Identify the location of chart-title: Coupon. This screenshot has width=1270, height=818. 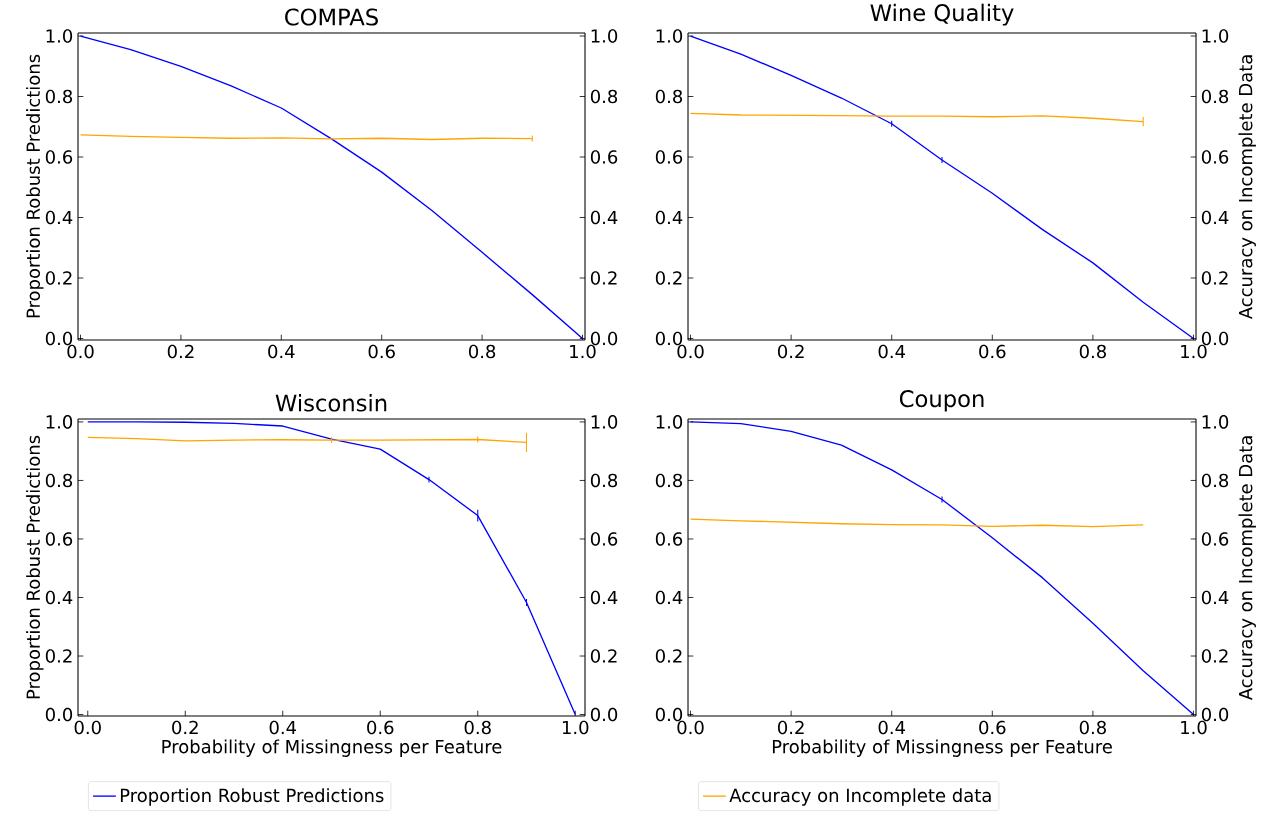
(941, 401).